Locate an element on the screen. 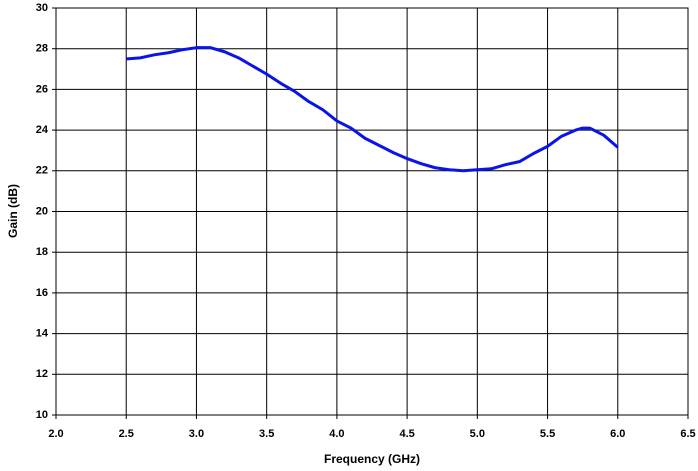 This screenshot has height=471, width=698. x-tick-label: 3.5 is located at coordinates (266, 434).